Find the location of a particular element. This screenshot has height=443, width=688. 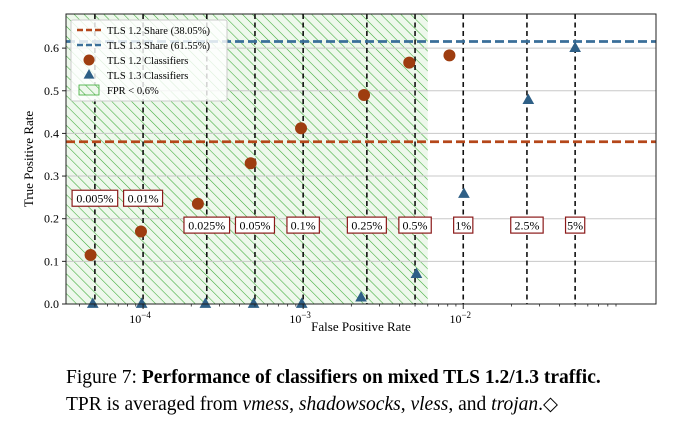

ytick-label: 0.6 is located at coordinates (51, 48).